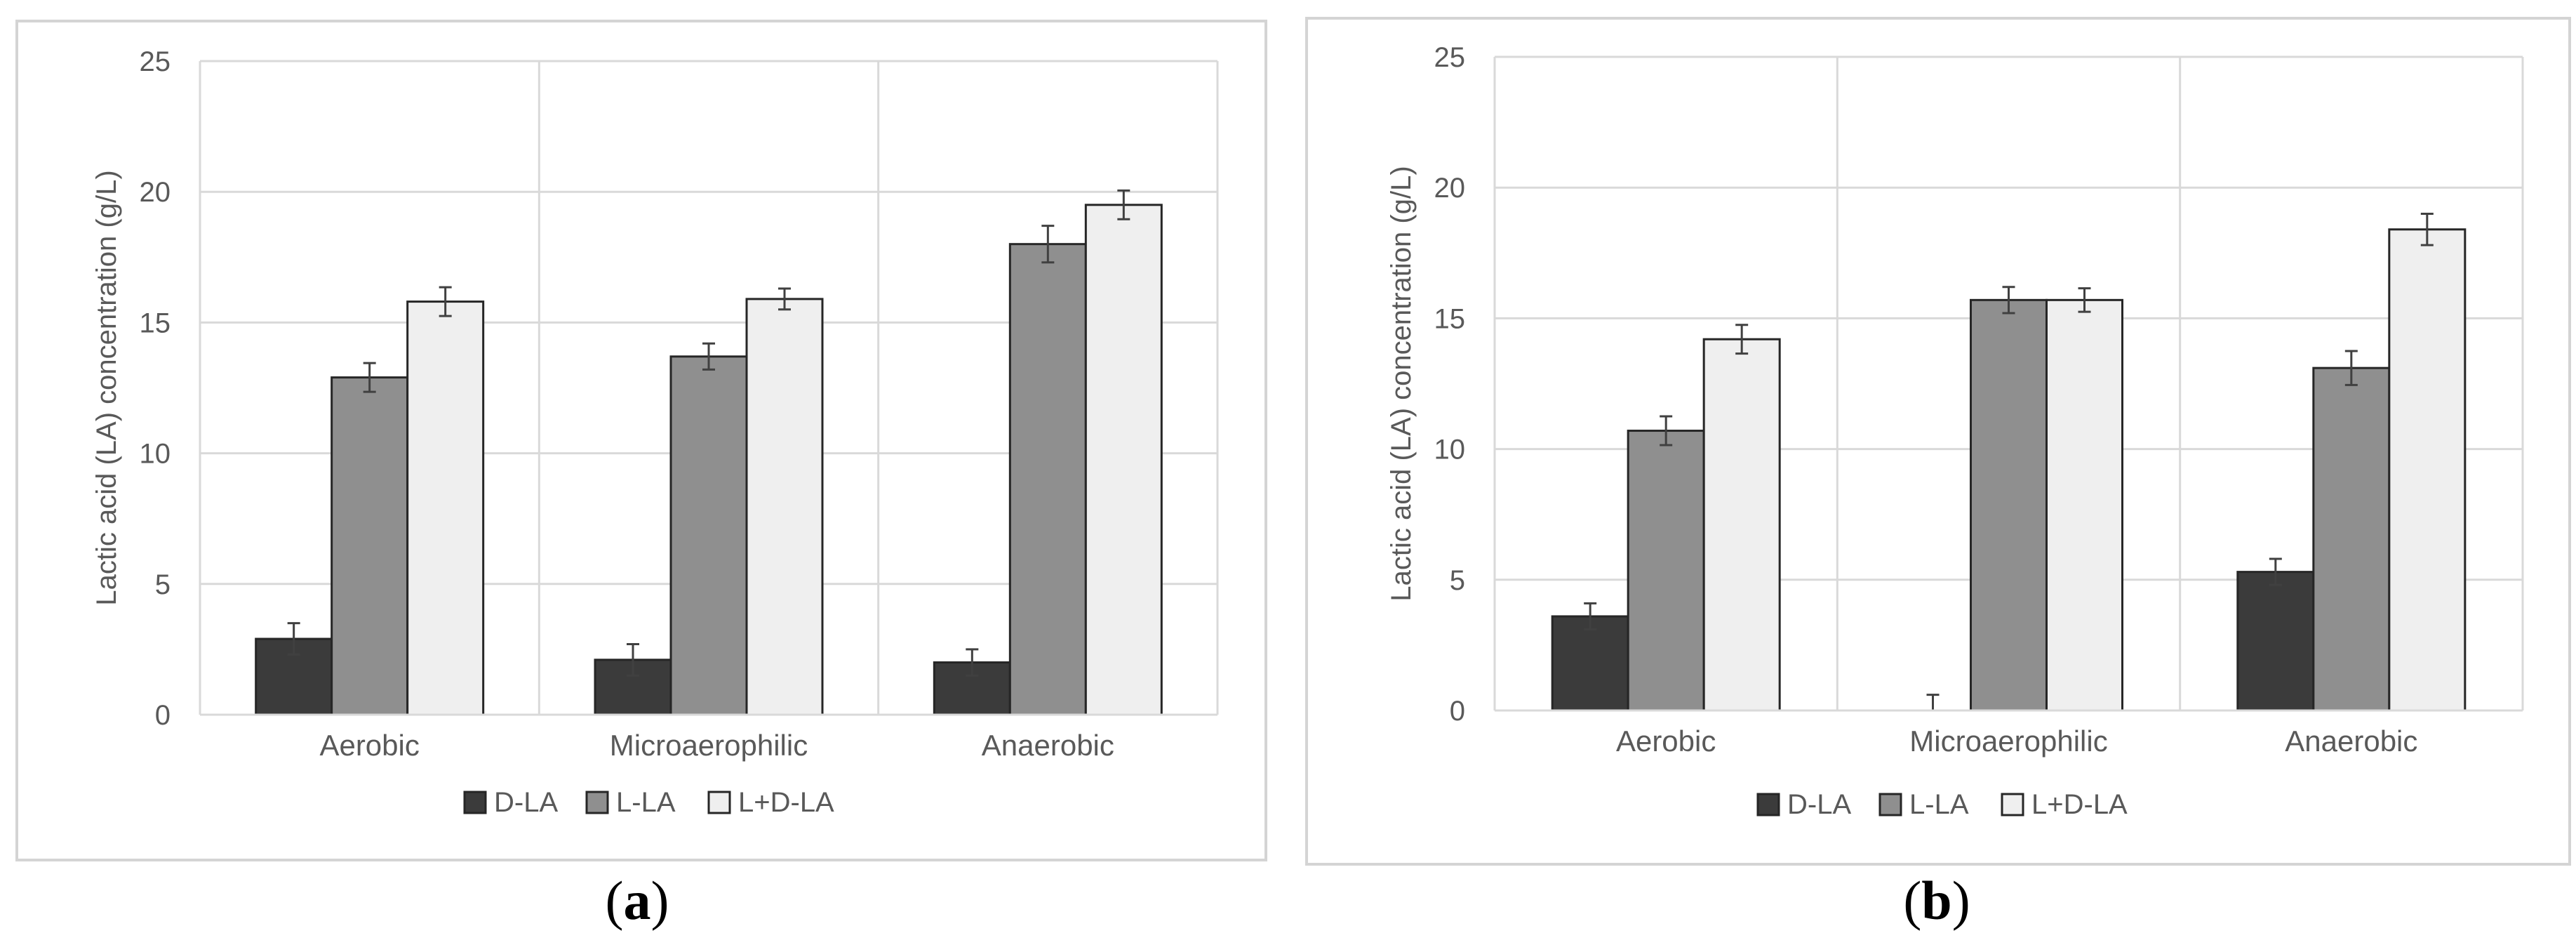 Image resolution: width=2576 pixels, height=952 pixels. What do you see at coordinates (1937, 900) in the screenshot?
I see `caption-b: (b)` at bounding box center [1937, 900].